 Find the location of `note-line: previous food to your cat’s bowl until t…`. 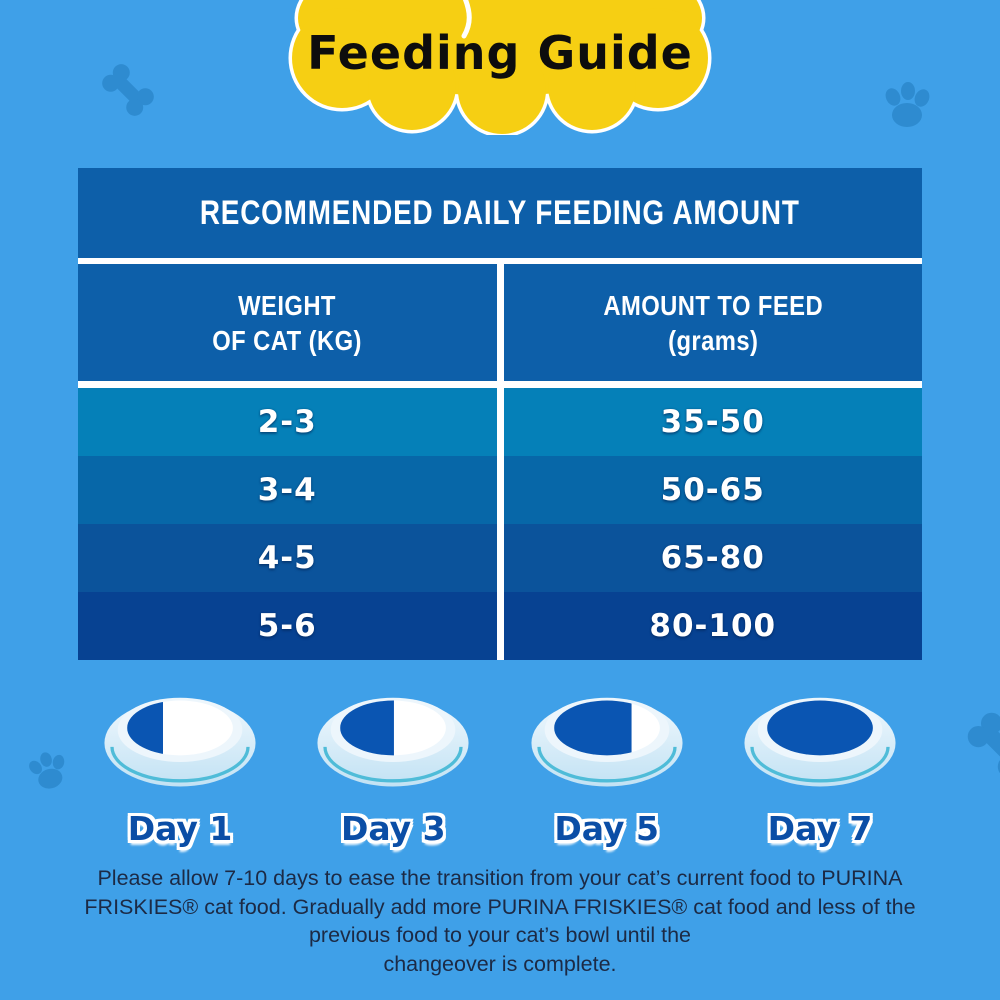

note-line: previous food to your cat’s bowl until t… is located at coordinates (500, 935).